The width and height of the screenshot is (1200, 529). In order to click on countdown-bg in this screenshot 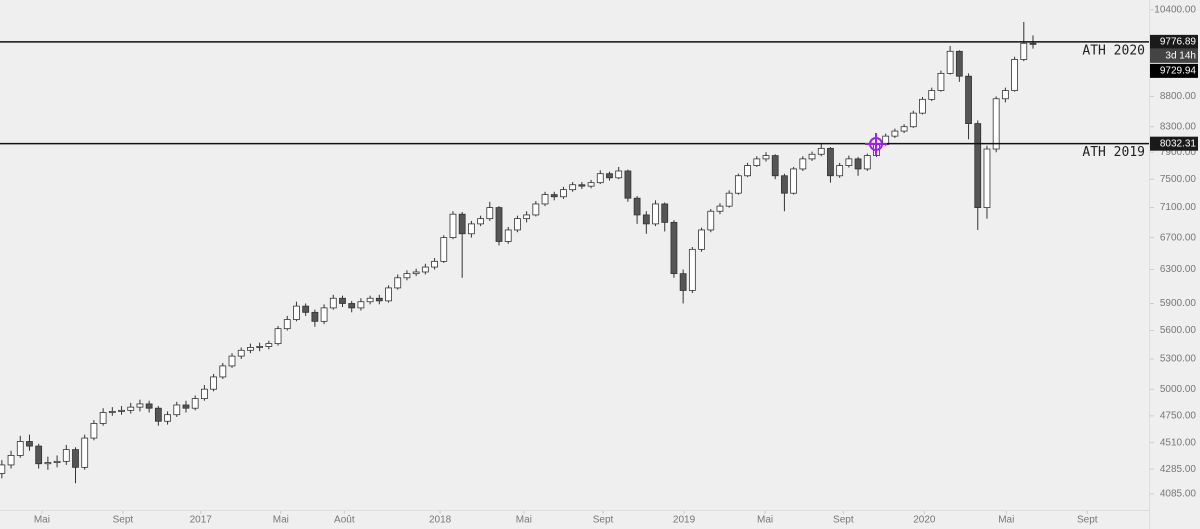, I will do `click(1174, 55)`.